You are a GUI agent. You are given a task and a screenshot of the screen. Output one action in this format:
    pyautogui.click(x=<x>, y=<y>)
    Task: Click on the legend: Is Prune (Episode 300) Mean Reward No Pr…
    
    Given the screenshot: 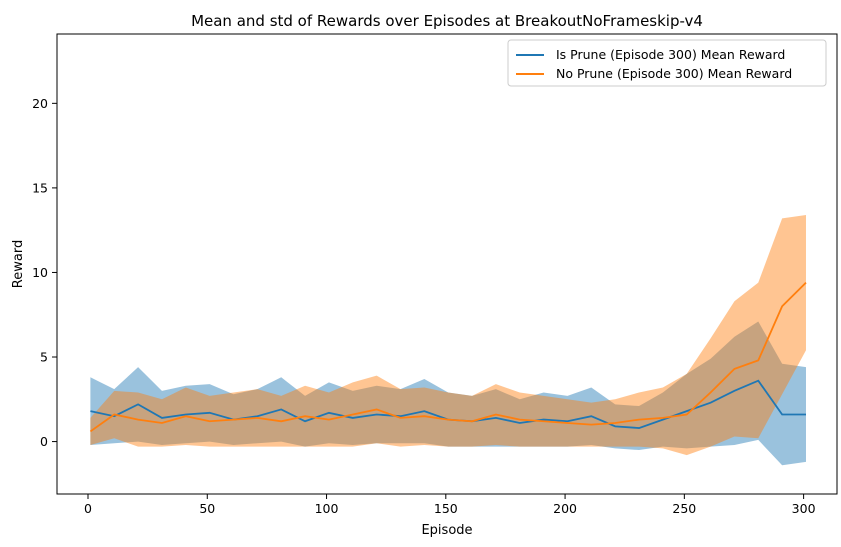 What is the action you would take?
    pyautogui.click(x=667, y=63)
    